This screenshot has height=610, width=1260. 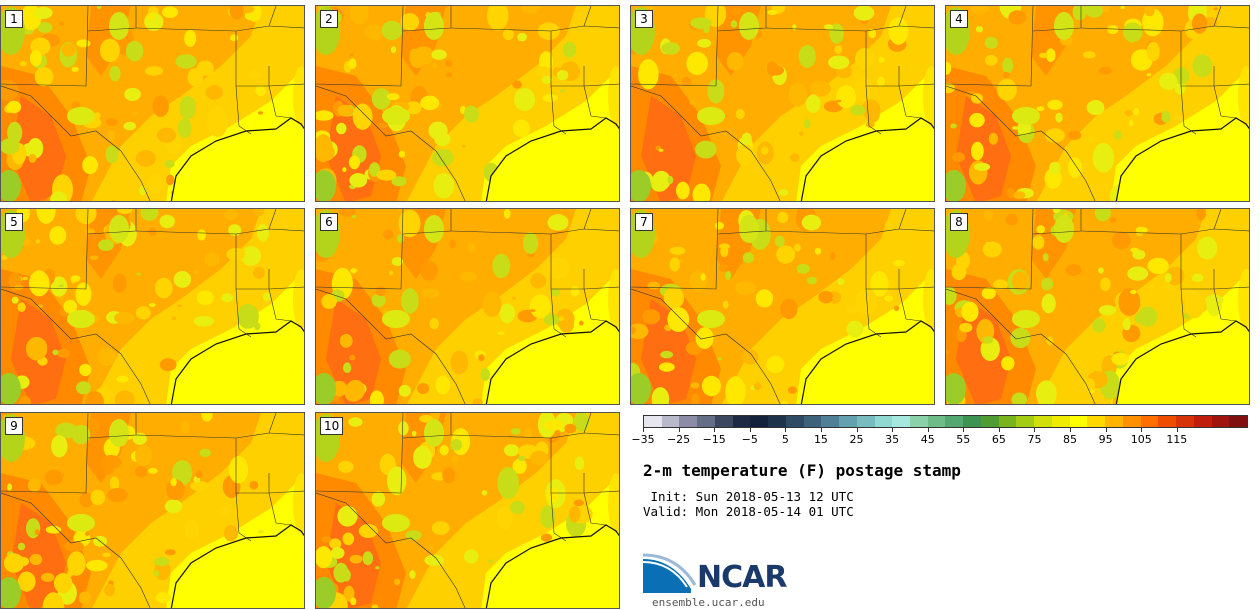 I want to click on ensemble-member-panel: 6, so click(x=467, y=306).